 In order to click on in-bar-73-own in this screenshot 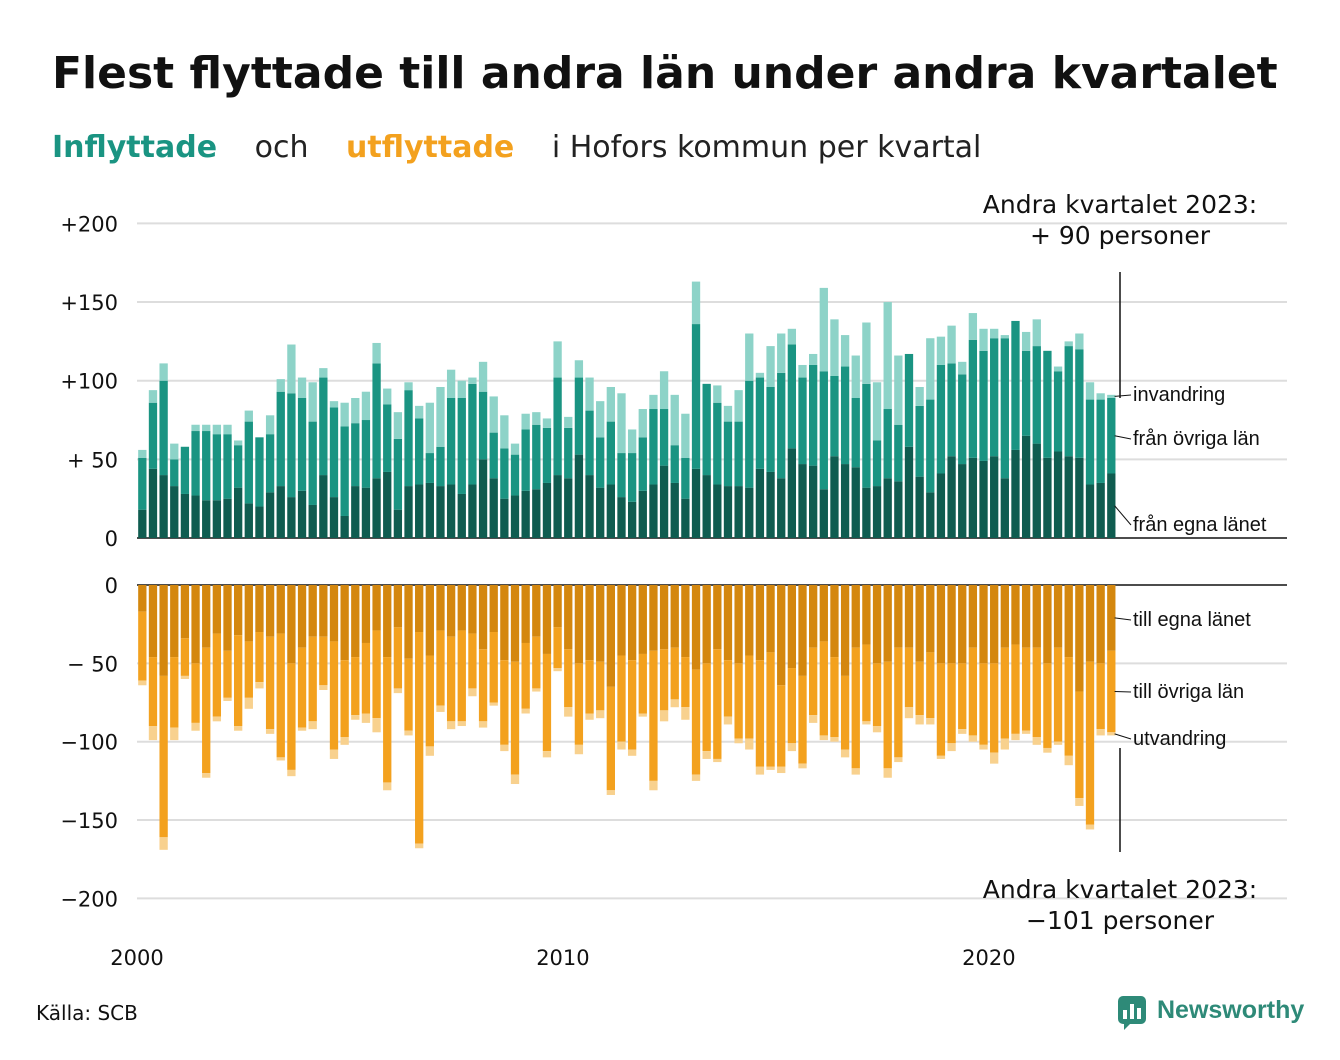, I will do `click(919, 507)`.